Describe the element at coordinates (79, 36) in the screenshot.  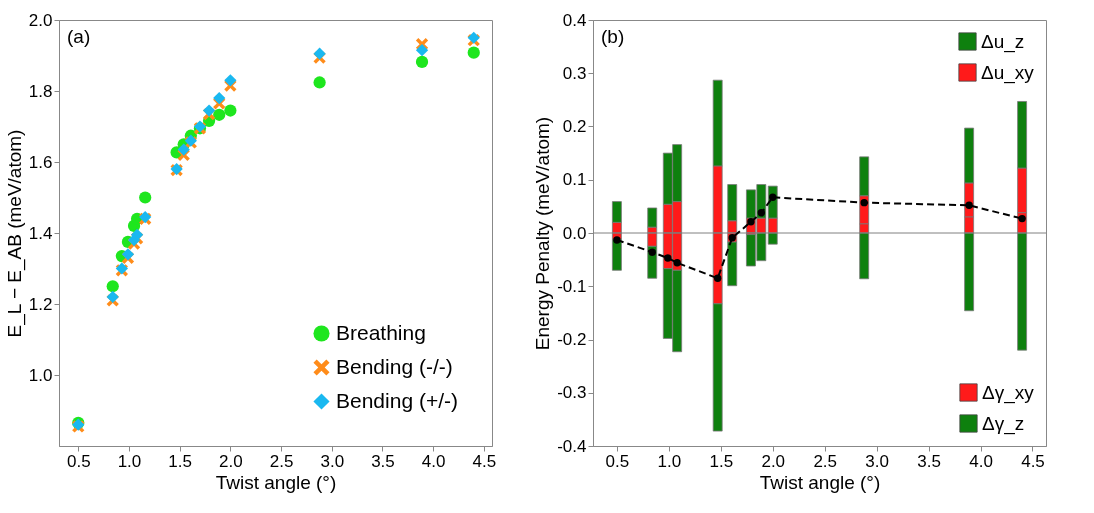
I see `annotation: (a)` at that location.